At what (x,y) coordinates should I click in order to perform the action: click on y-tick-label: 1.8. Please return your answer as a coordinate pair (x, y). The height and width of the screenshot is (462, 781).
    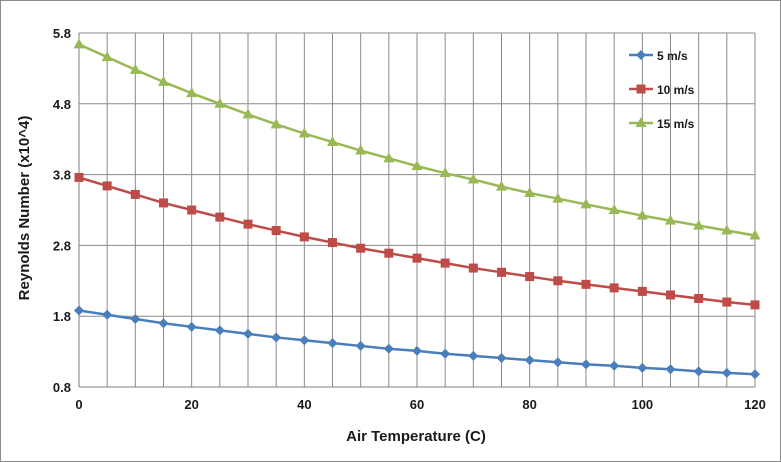
    Looking at the image, I should click on (62, 316).